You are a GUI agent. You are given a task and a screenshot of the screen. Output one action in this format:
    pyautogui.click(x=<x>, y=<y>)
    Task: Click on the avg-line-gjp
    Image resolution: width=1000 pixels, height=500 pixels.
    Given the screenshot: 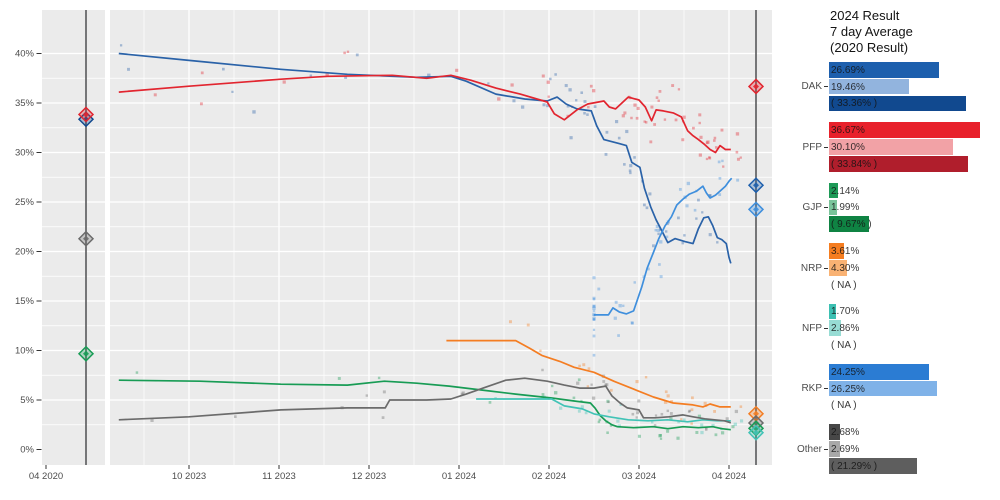 What is the action you would take?
    pyautogui.click(x=424, y=405)
    